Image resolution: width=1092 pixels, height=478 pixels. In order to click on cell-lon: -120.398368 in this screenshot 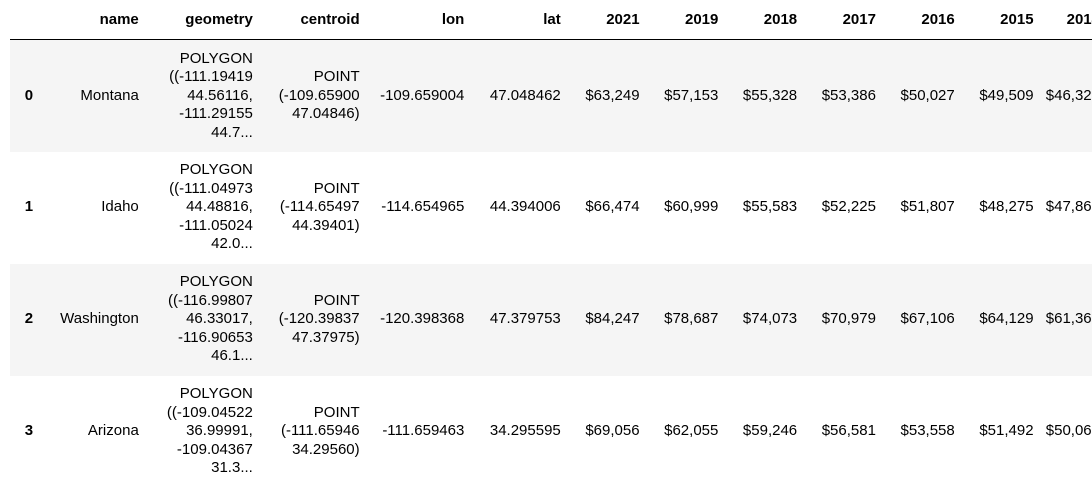, I will do `click(422, 319)`.